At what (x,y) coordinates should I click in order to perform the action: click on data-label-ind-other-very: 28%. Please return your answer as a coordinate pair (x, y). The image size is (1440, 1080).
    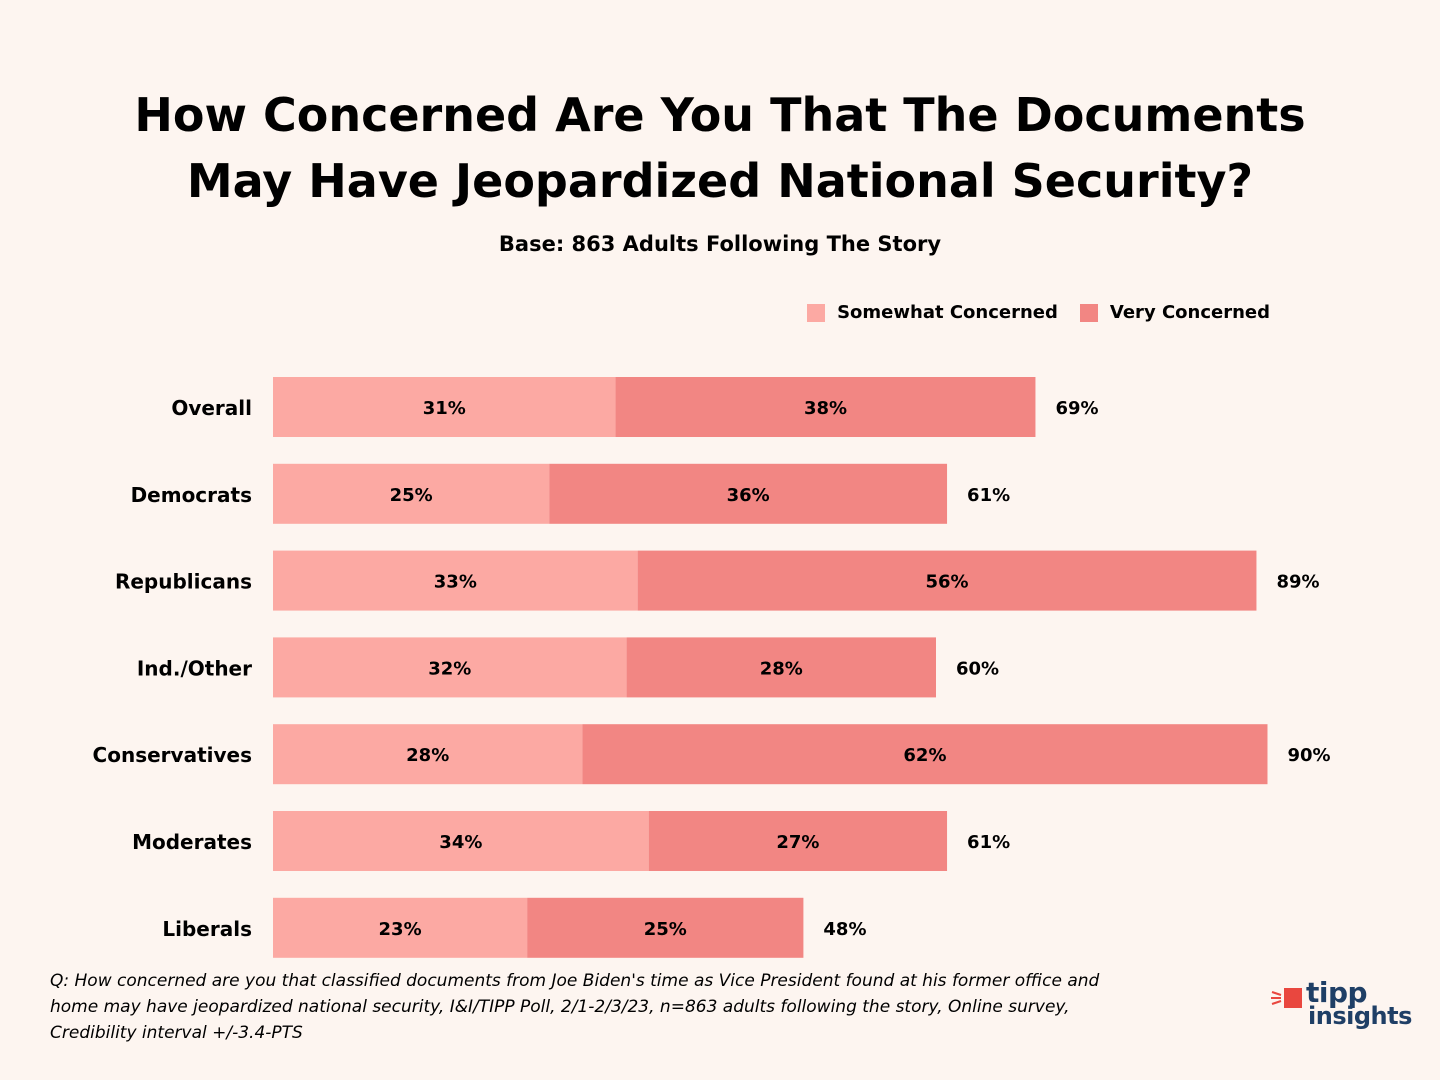
    Looking at the image, I should click on (781, 668).